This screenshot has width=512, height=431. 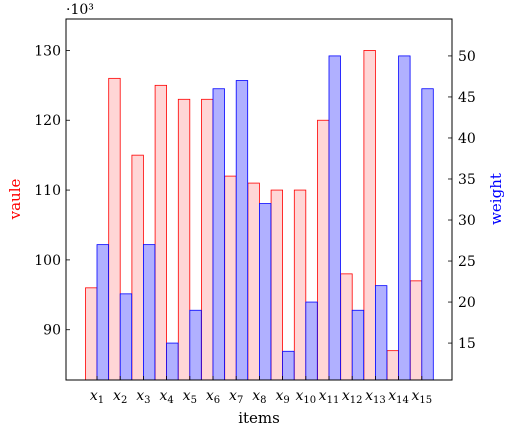 What do you see at coordinates (462, 200) in the screenshot?
I see `right-axis-ticks: 15 20 25 30 35 40 45 50` at bounding box center [462, 200].